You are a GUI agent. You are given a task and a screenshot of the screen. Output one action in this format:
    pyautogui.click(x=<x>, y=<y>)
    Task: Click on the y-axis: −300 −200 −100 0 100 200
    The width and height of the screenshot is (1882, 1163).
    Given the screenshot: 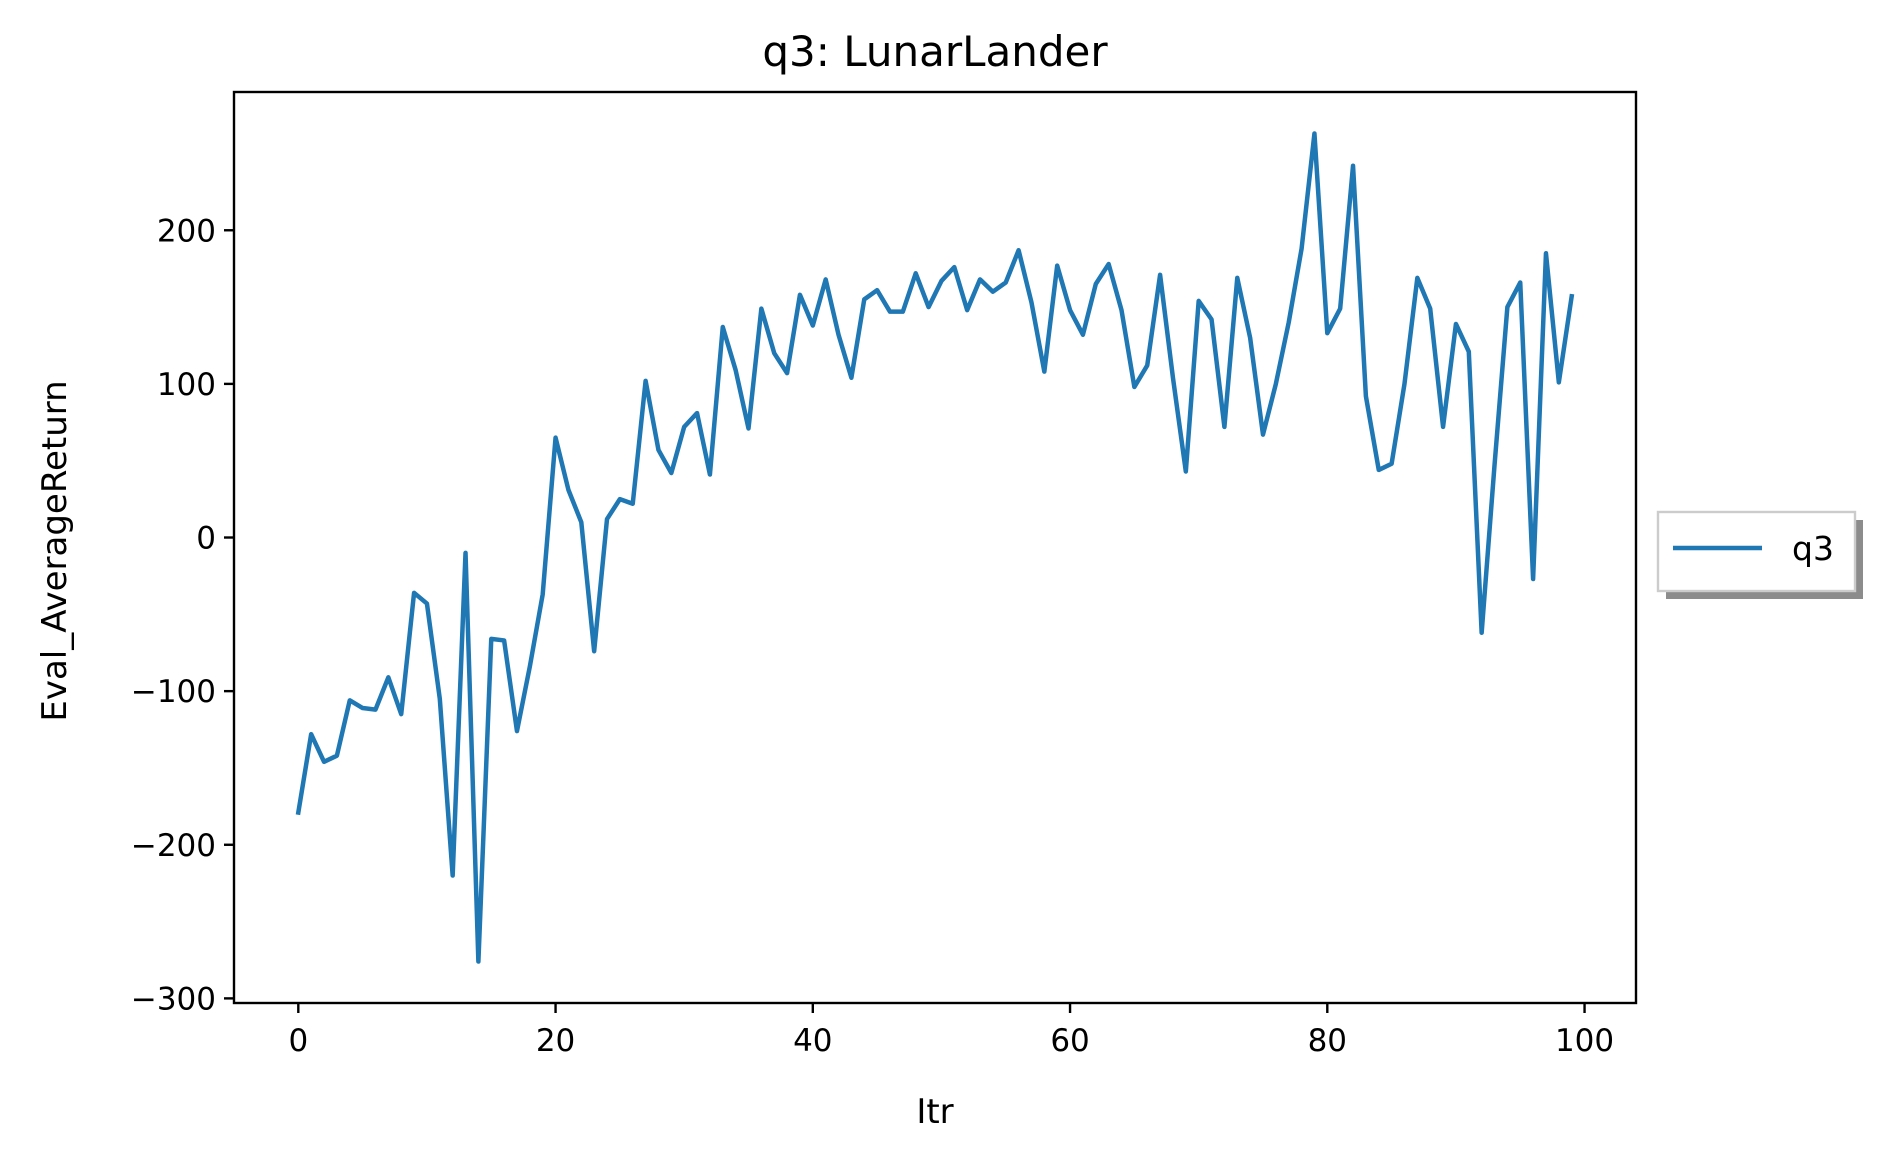 What is the action you would take?
    pyautogui.click(x=182, y=615)
    